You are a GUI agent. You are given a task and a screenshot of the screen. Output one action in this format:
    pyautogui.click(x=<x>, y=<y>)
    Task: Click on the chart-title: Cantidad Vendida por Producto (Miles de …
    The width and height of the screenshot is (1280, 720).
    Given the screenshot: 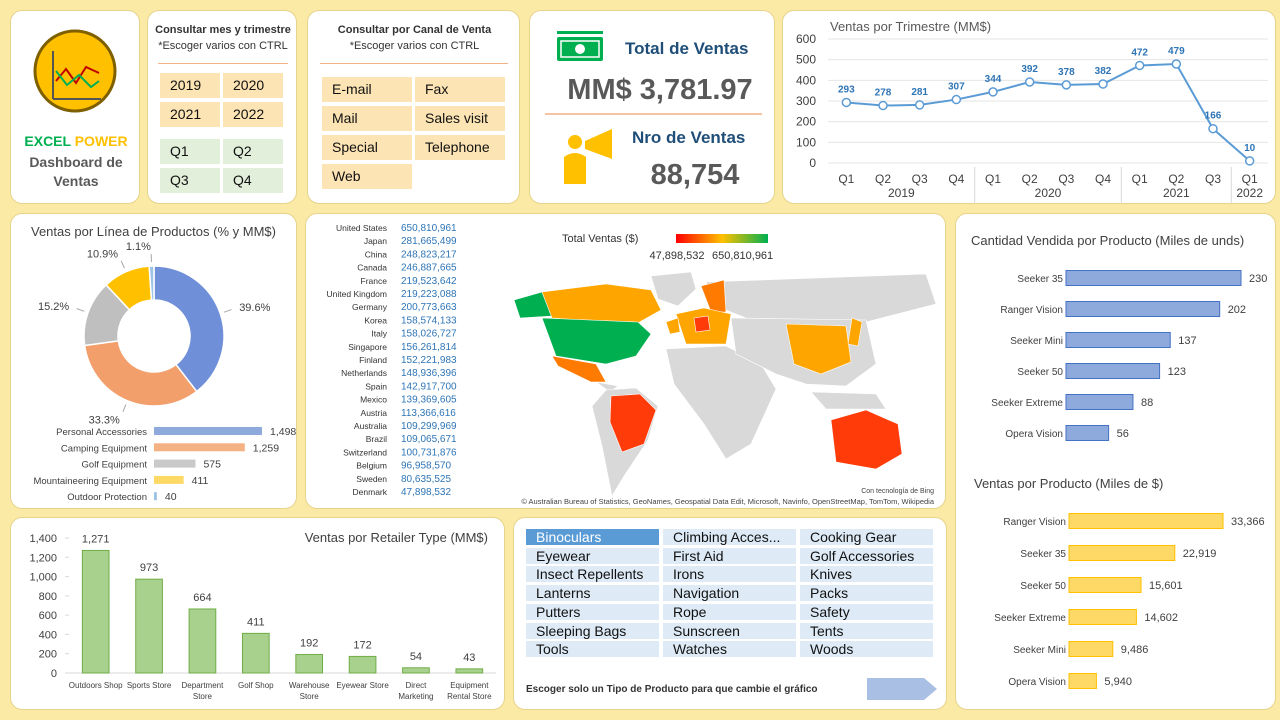 What is the action you would take?
    pyautogui.click(x=1107, y=240)
    